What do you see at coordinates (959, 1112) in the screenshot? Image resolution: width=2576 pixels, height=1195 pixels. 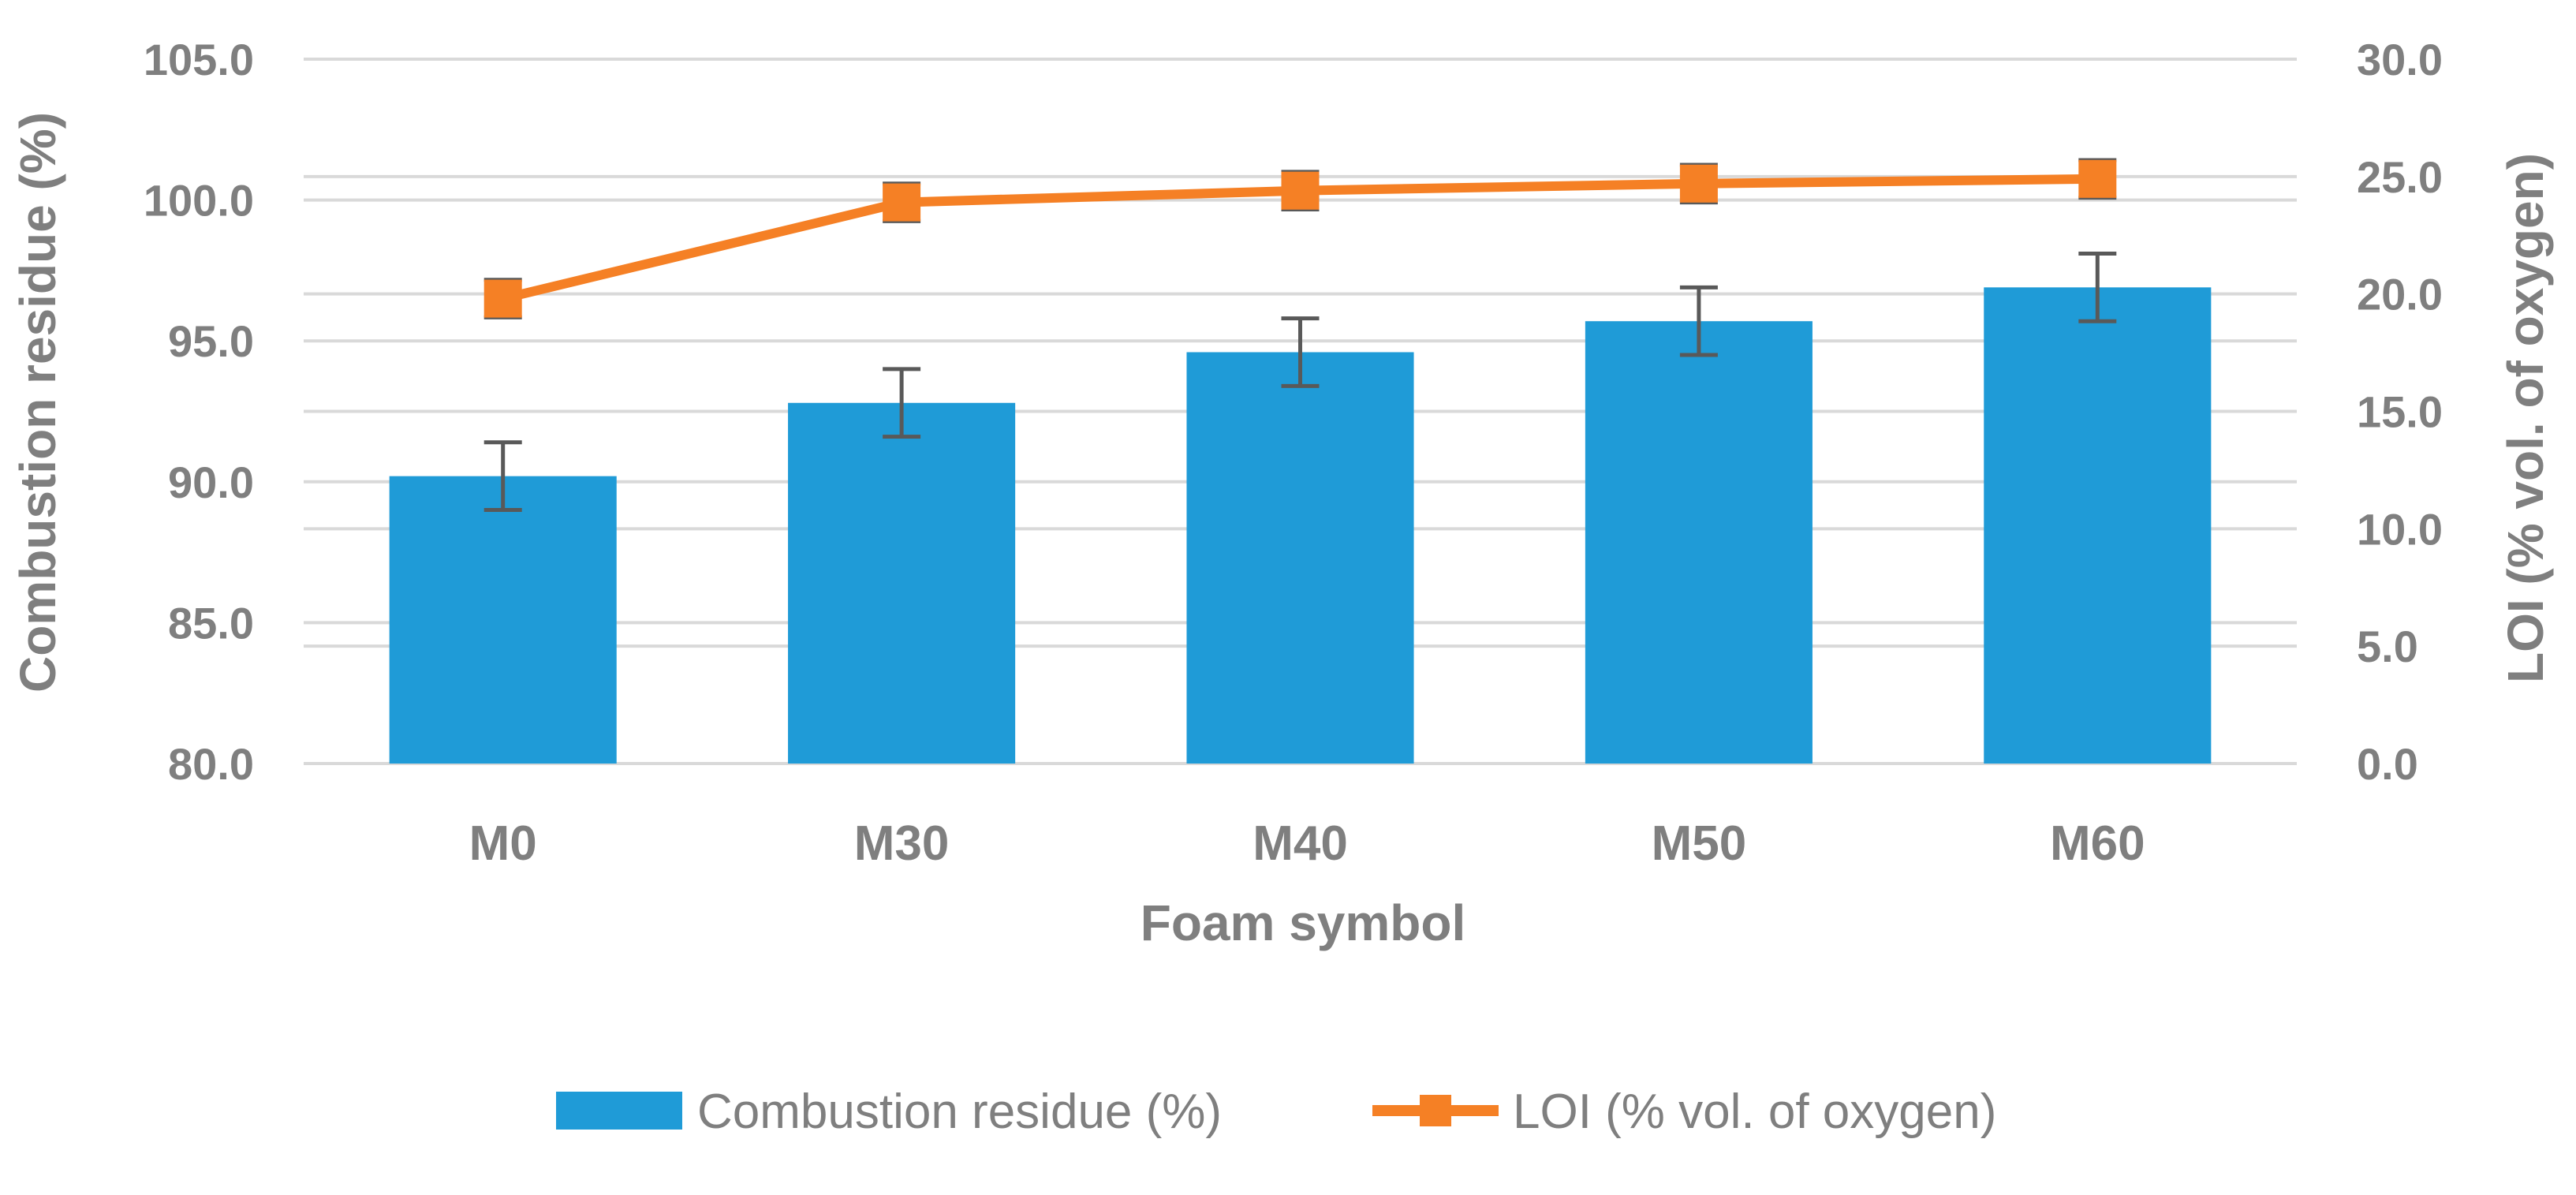 I see `legend-label-bar: Combustion residue (%)` at bounding box center [959, 1112].